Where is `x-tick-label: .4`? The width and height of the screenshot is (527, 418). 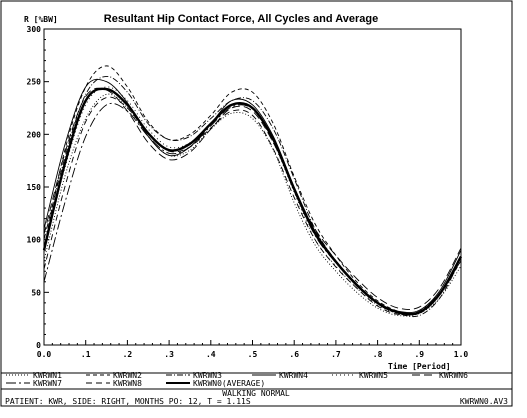
x-tick-label: .4 is located at coordinates (211, 354).